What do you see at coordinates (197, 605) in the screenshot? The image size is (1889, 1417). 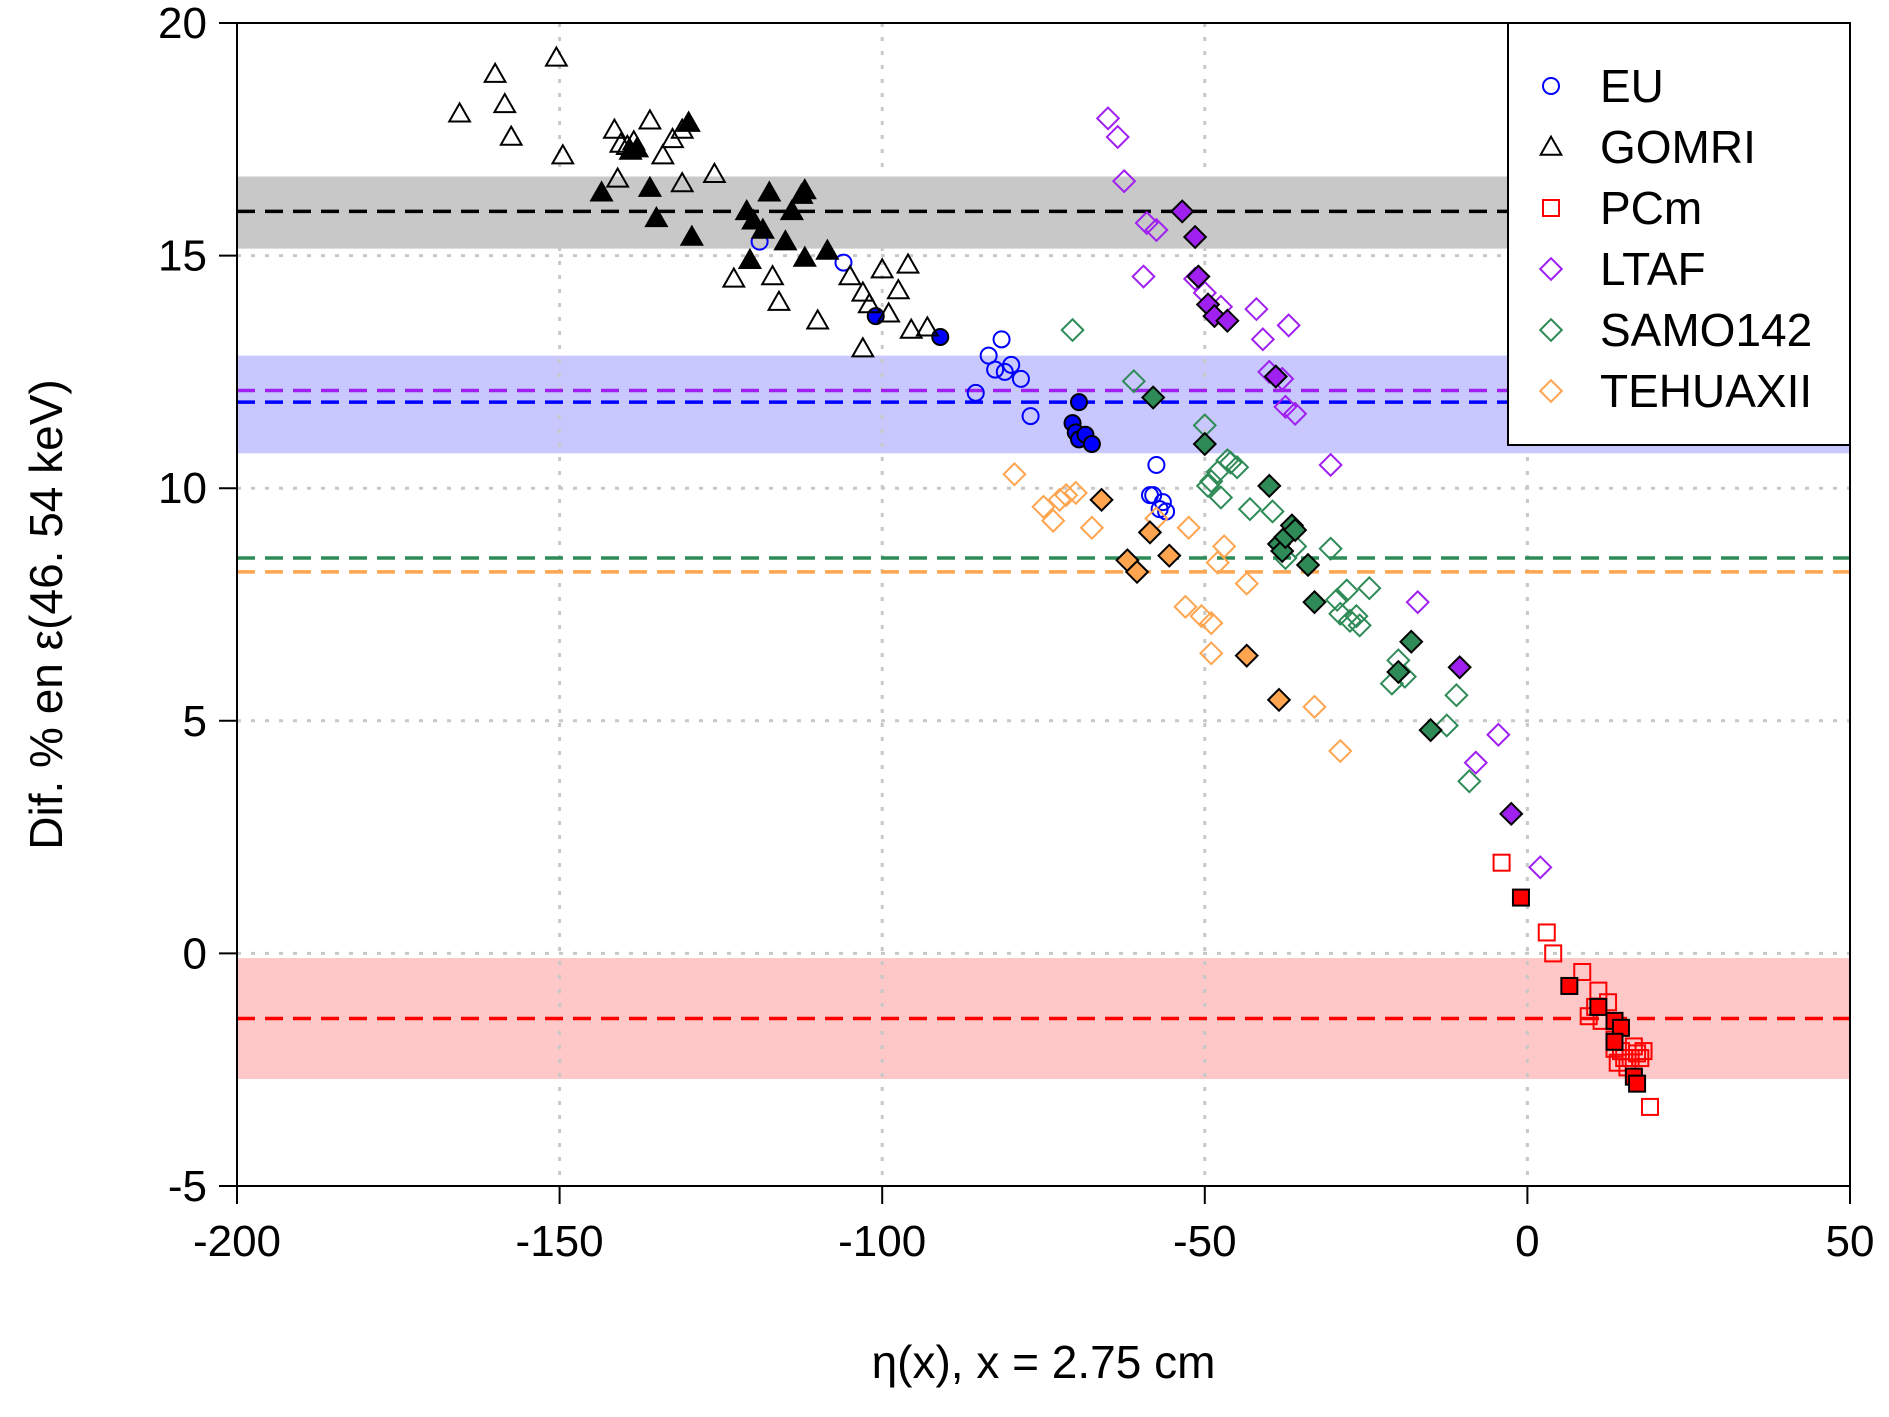 I see `y-axis: -5 0 5 10 15 20` at bounding box center [197, 605].